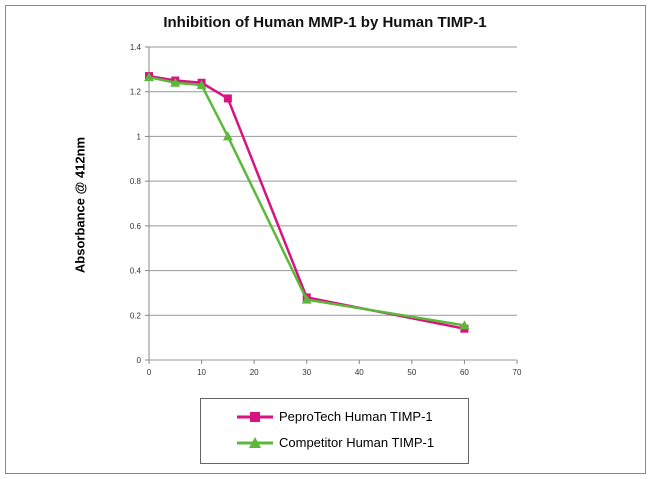 The width and height of the screenshot is (650, 479). Describe the element at coordinates (227, 98) in the screenshot. I see `data-point-square` at that location.